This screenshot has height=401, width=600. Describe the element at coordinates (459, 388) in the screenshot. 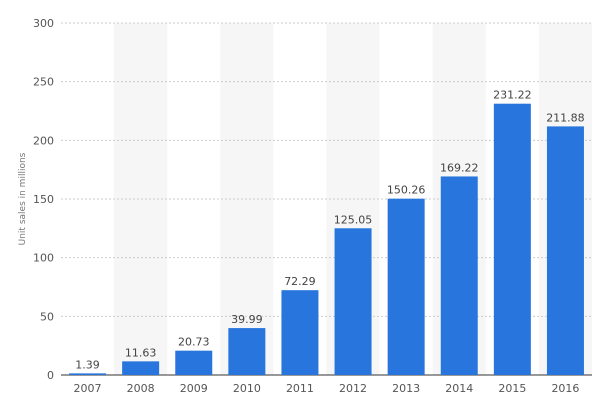

I see `x-tick-label: 2014` at that location.